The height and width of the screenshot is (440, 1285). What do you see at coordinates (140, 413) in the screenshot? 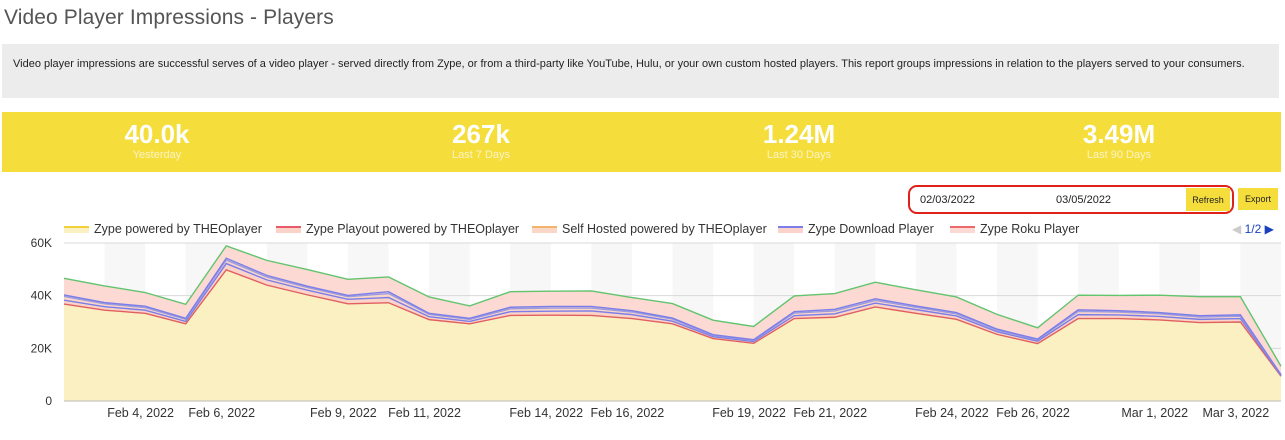
I see `x-tick-label: Feb 4, 2022` at bounding box center [140, 413].